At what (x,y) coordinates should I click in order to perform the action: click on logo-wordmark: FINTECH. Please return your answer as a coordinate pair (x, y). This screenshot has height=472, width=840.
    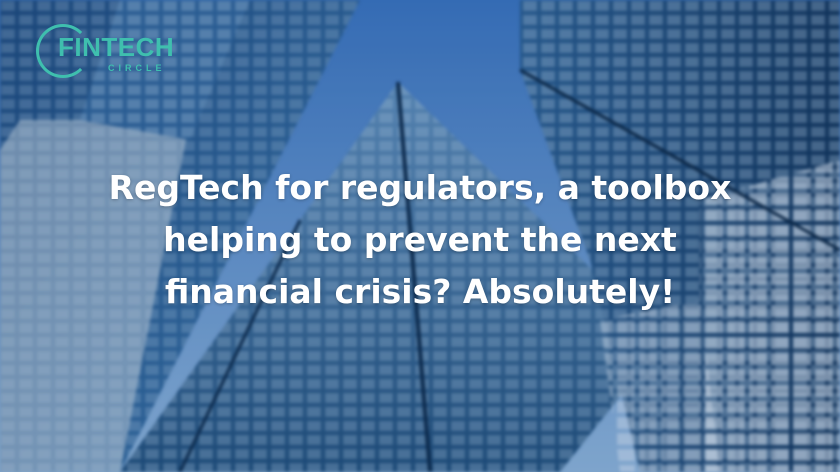
    Looking at the image, I should click on (116, 47).